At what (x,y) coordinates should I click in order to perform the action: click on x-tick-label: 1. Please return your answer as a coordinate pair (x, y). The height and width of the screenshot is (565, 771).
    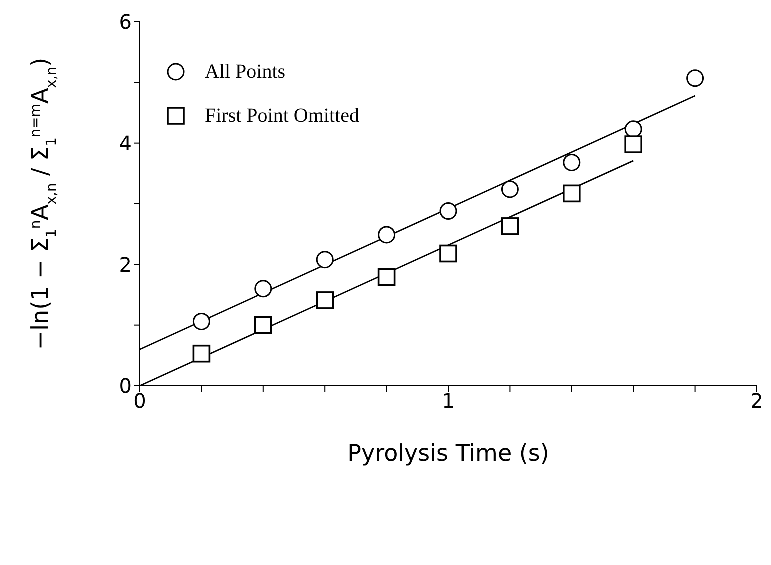
    Looking at the image, I should click on (448, 401).